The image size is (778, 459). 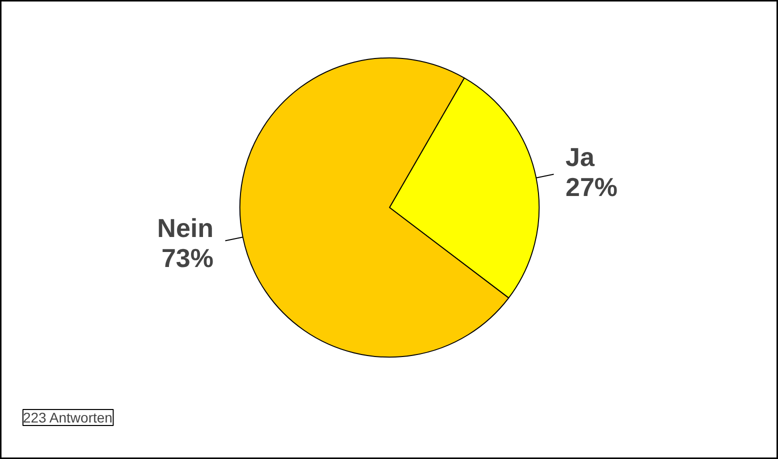 I want to click on slice-label: Nein, so click(x=185, y=228).